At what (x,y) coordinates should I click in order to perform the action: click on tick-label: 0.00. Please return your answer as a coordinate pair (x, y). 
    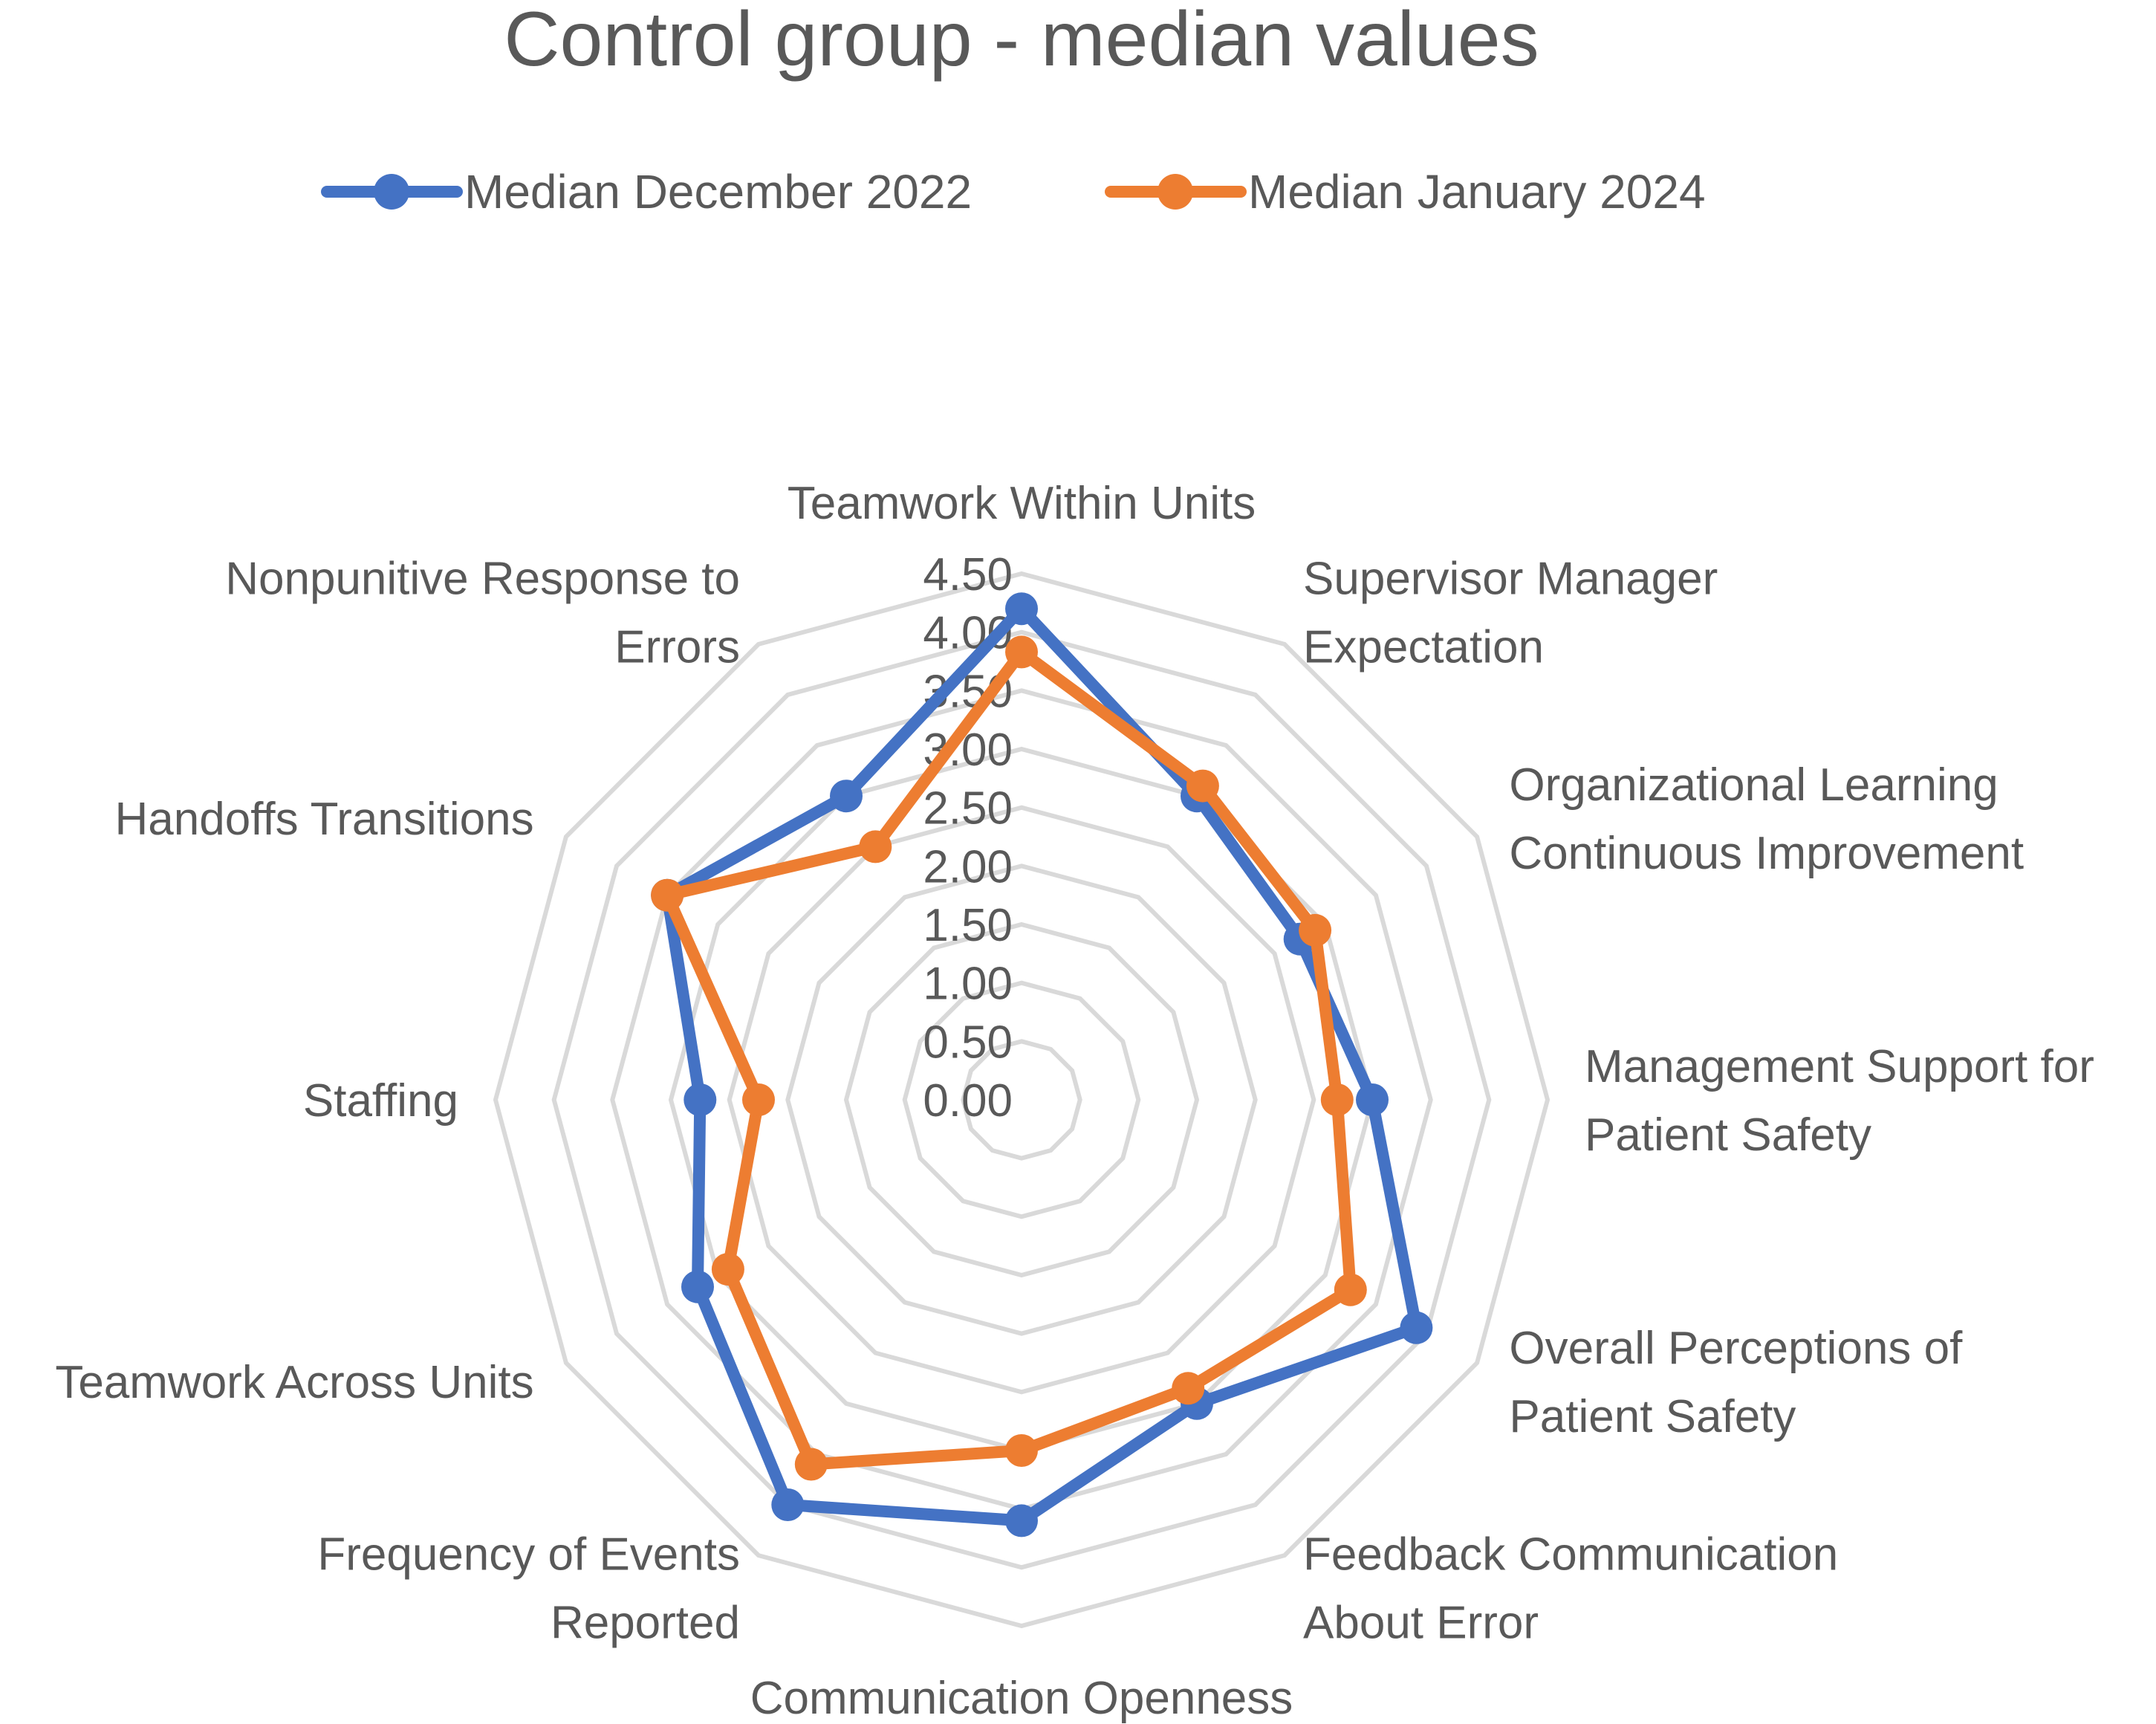
    Looking at the image, I should click on (968, 1101).